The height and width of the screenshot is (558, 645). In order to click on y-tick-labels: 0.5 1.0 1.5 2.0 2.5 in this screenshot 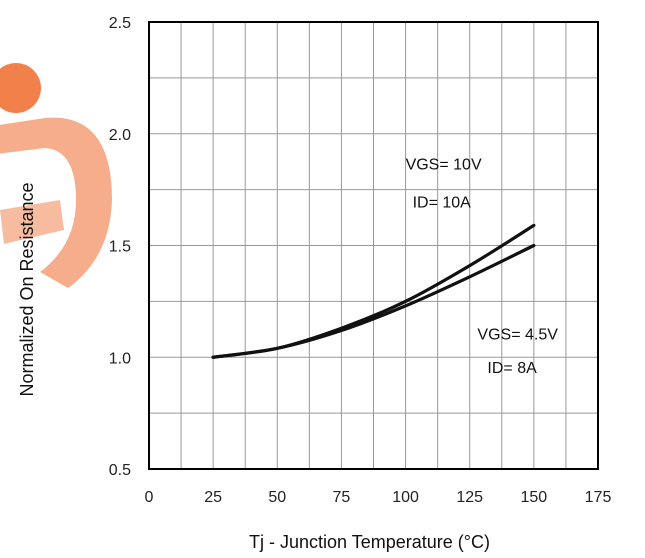, I will do `click(120, 247)`.